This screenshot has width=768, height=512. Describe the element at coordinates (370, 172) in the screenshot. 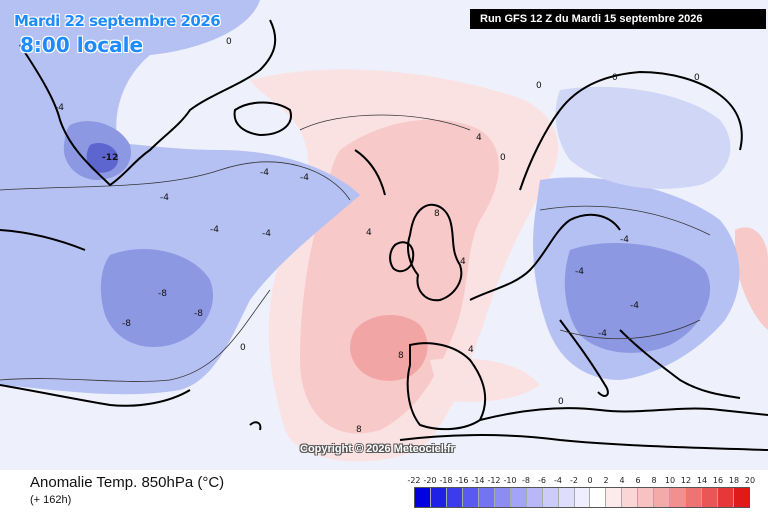

I see `north-coast` at that location.